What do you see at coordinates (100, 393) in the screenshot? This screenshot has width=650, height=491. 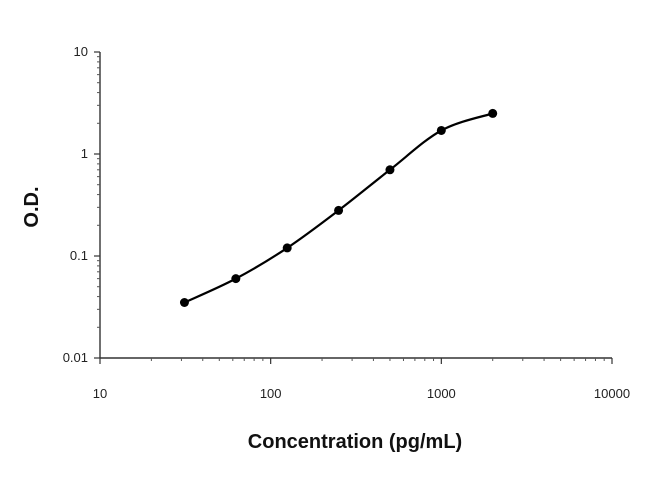 I see `x-tick-label: 10` at bounding box center [100, 393].